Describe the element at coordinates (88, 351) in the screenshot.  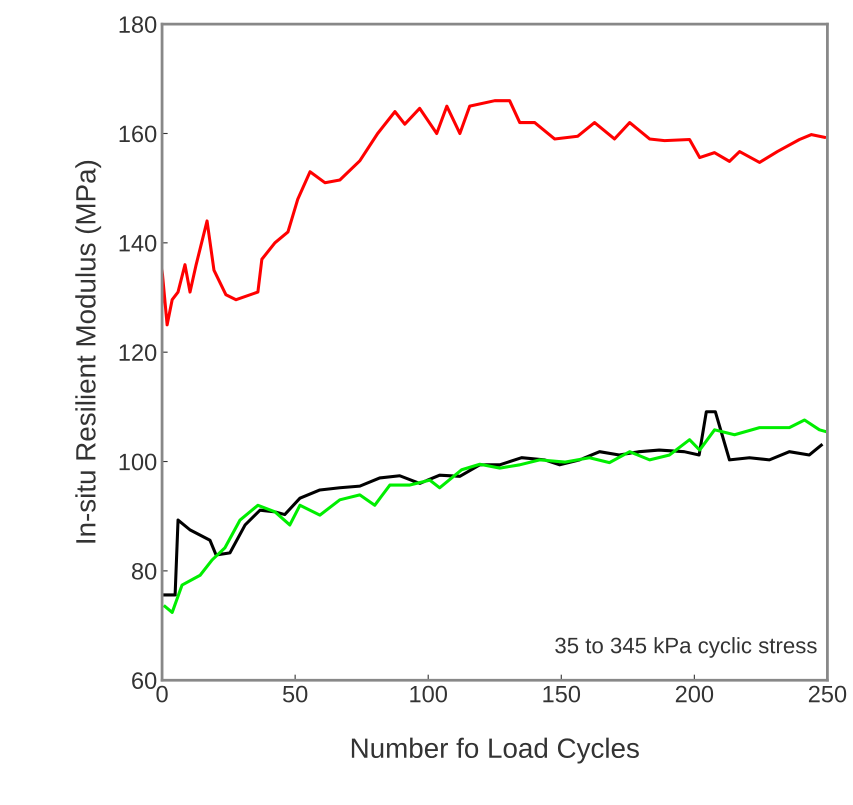
I see `y-axis-title: In-situ Resilient Modulus (MPa)` at that location.